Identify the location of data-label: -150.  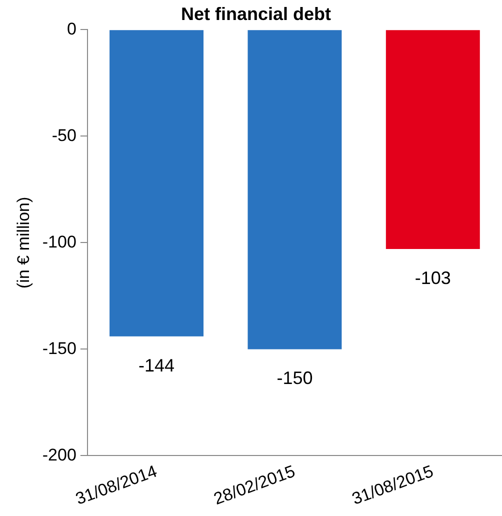
(294, 378).